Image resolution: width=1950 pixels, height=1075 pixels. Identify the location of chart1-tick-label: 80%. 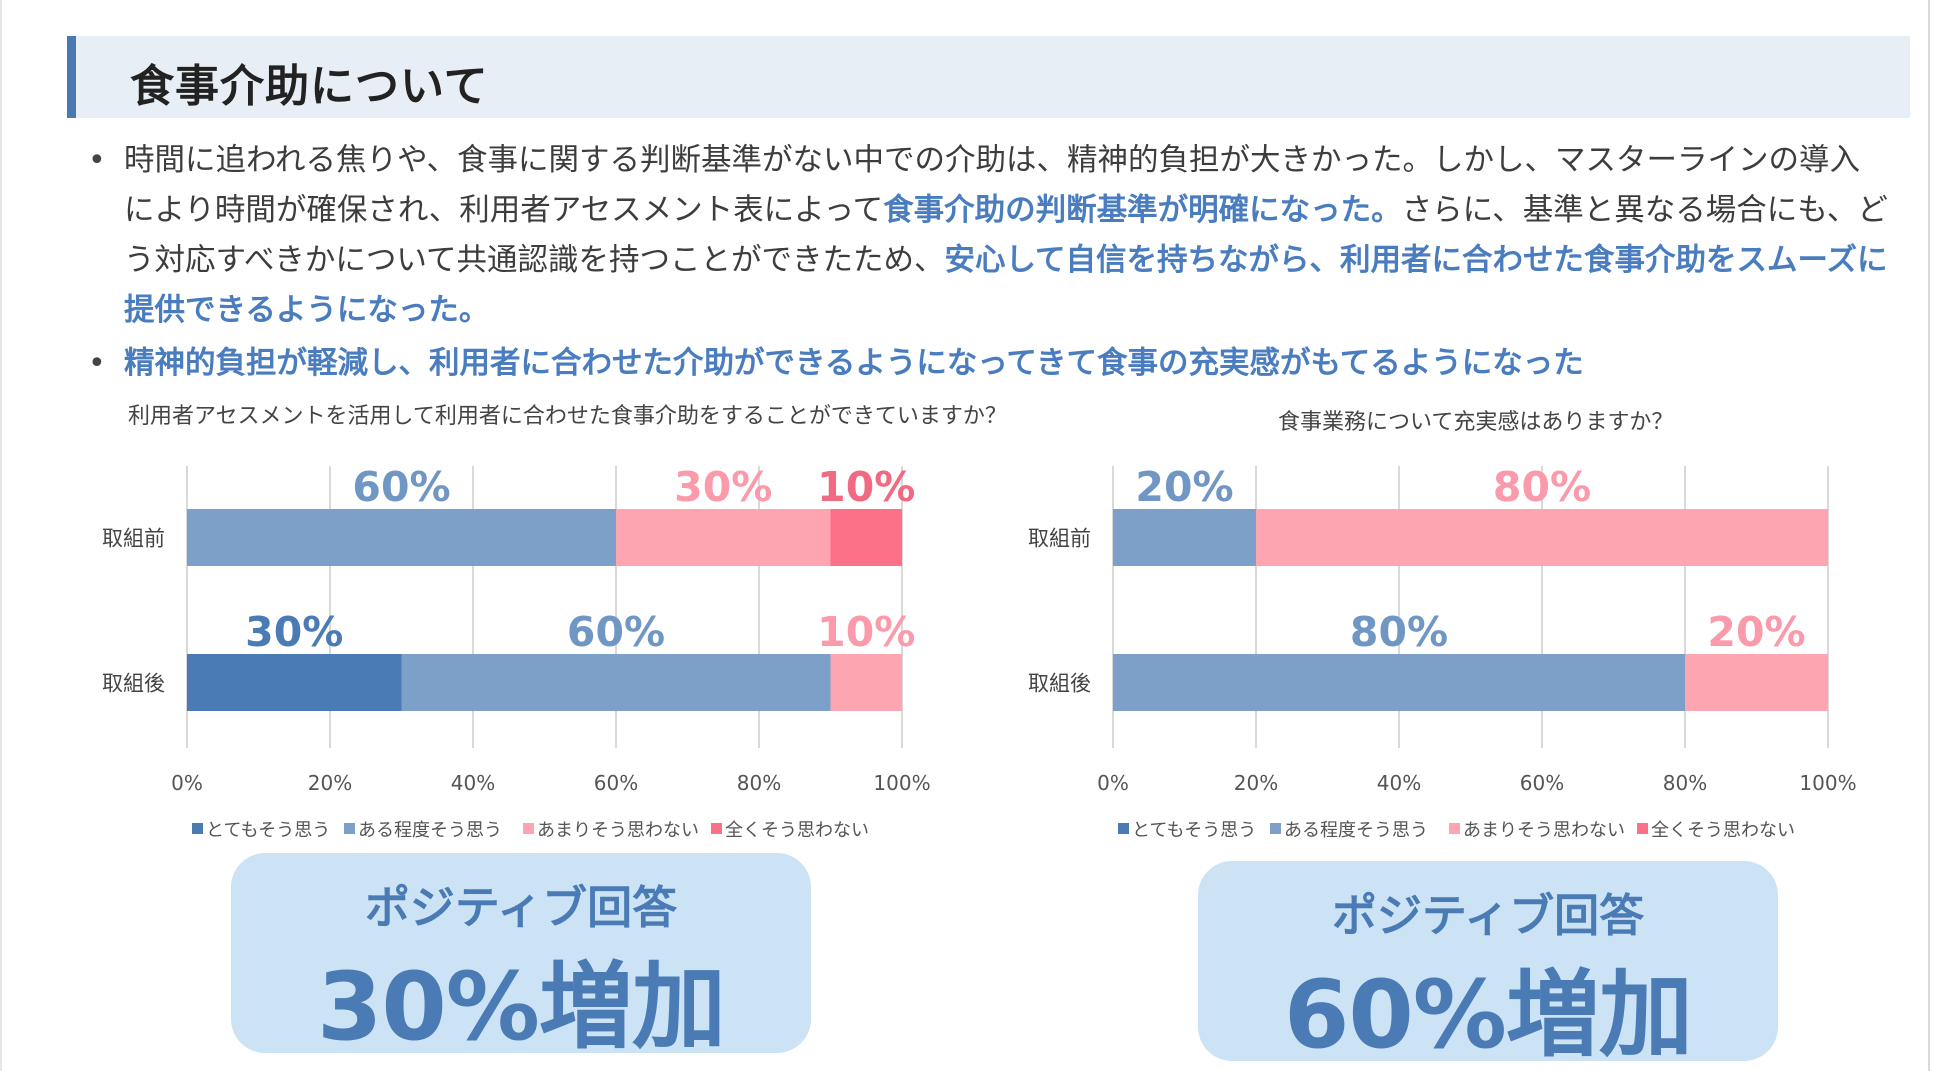
(759, 783).